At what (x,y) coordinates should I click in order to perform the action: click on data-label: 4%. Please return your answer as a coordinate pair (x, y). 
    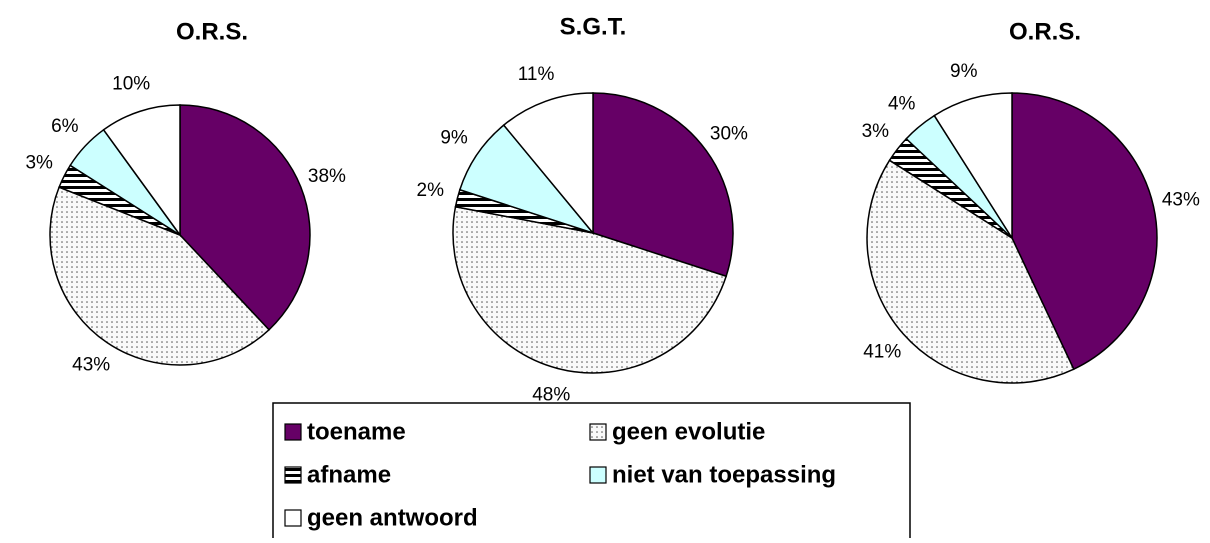
    Looking at the image, I should click on (902, 104).